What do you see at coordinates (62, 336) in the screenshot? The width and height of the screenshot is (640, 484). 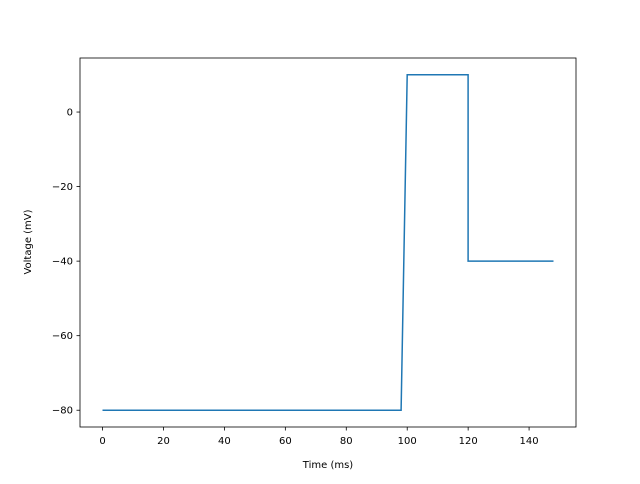 I see `y-tick-label: −60` at bounding box center [62, 336].